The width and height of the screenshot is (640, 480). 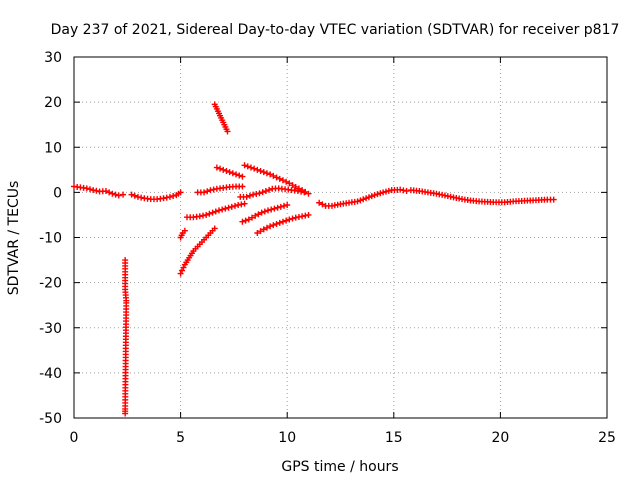 I want to click on x-tick-label: 15, so click(x=394, y=438).